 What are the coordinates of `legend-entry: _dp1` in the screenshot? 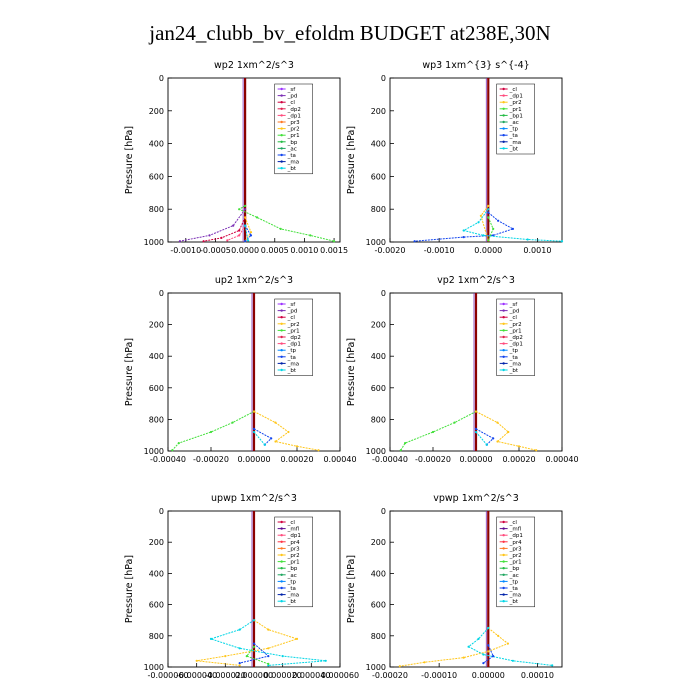 It's located at (516, 97).